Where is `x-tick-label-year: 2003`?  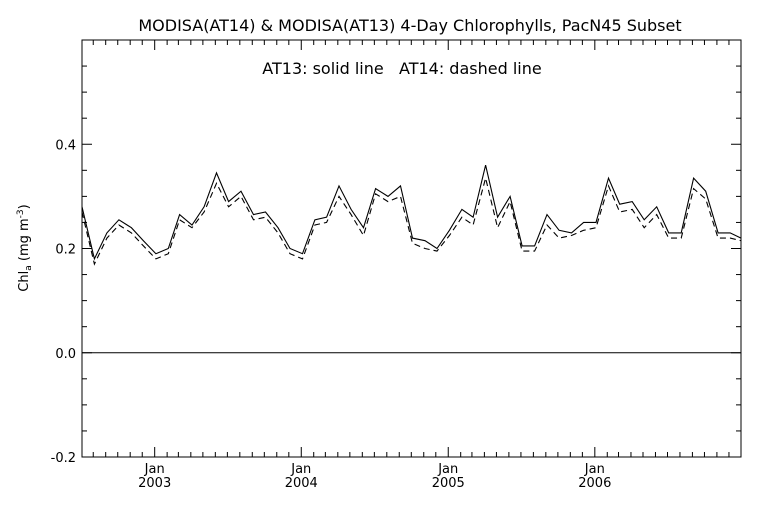
x-tick-label-year: 2003 is located at coordinates (154, 483).